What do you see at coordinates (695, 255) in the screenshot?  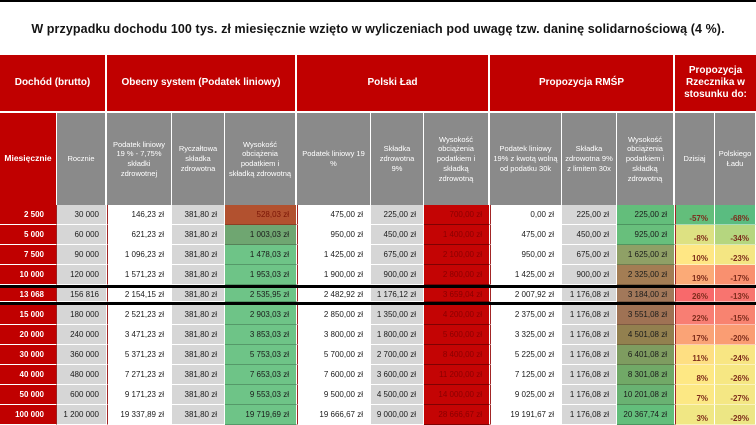 I see `table-cell: 10%` at bounding box center [695, 255].